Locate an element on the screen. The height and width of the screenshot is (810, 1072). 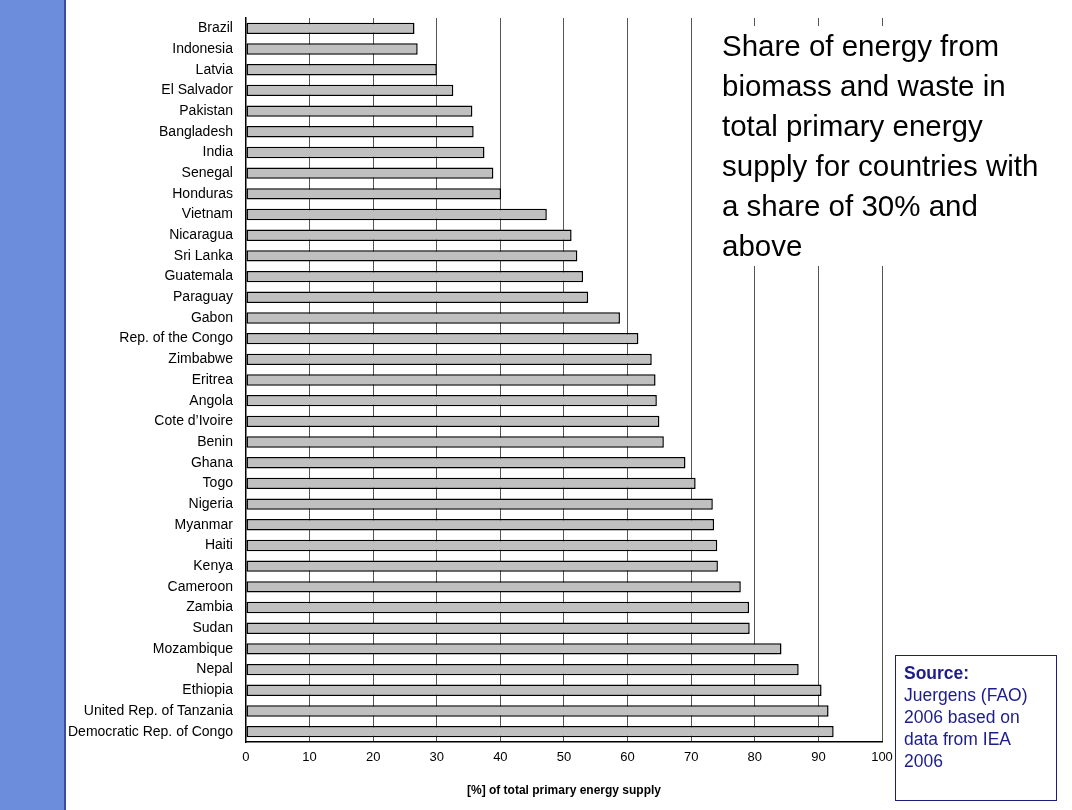
y-tick-label: Sudan is located at coordinates (212, 627).